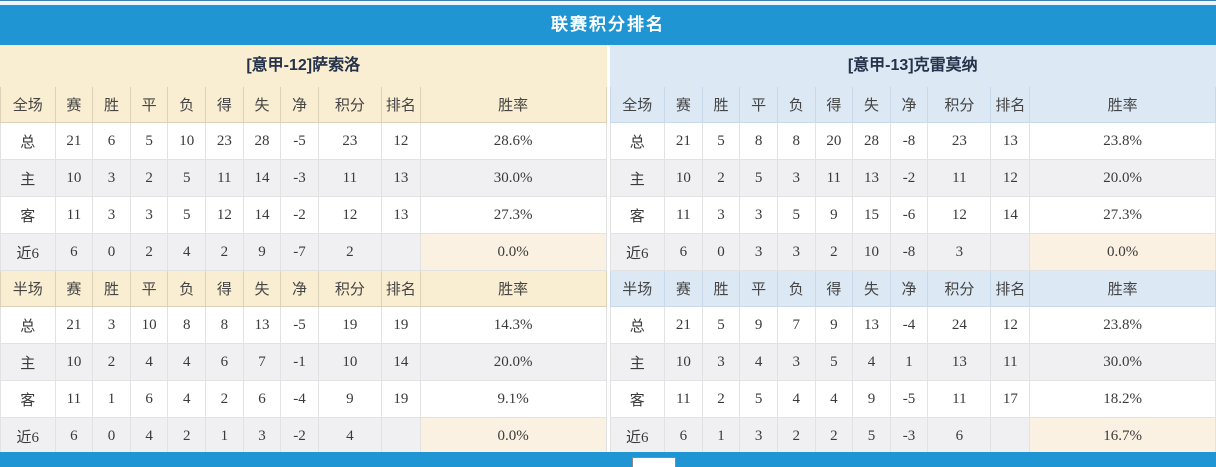 Image resolution: width=1216 pixels, height=467 pixels. Describe the element at coordinates (959, 141) in the screenshot. I see `points-value: 23` at that location.